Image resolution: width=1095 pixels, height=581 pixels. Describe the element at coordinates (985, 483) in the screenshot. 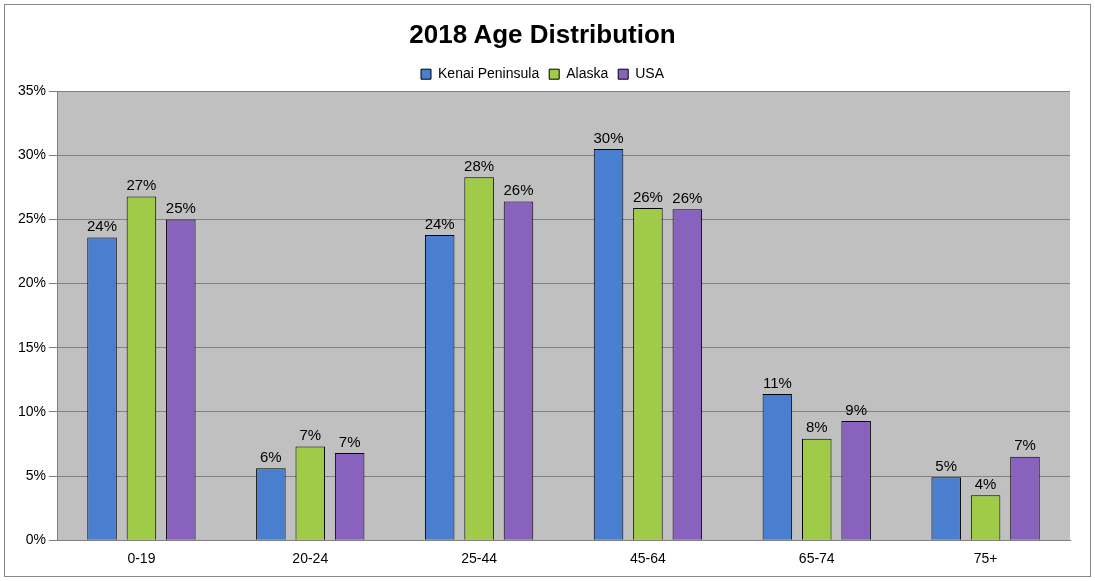

I see `data-label: 4%` at that location.